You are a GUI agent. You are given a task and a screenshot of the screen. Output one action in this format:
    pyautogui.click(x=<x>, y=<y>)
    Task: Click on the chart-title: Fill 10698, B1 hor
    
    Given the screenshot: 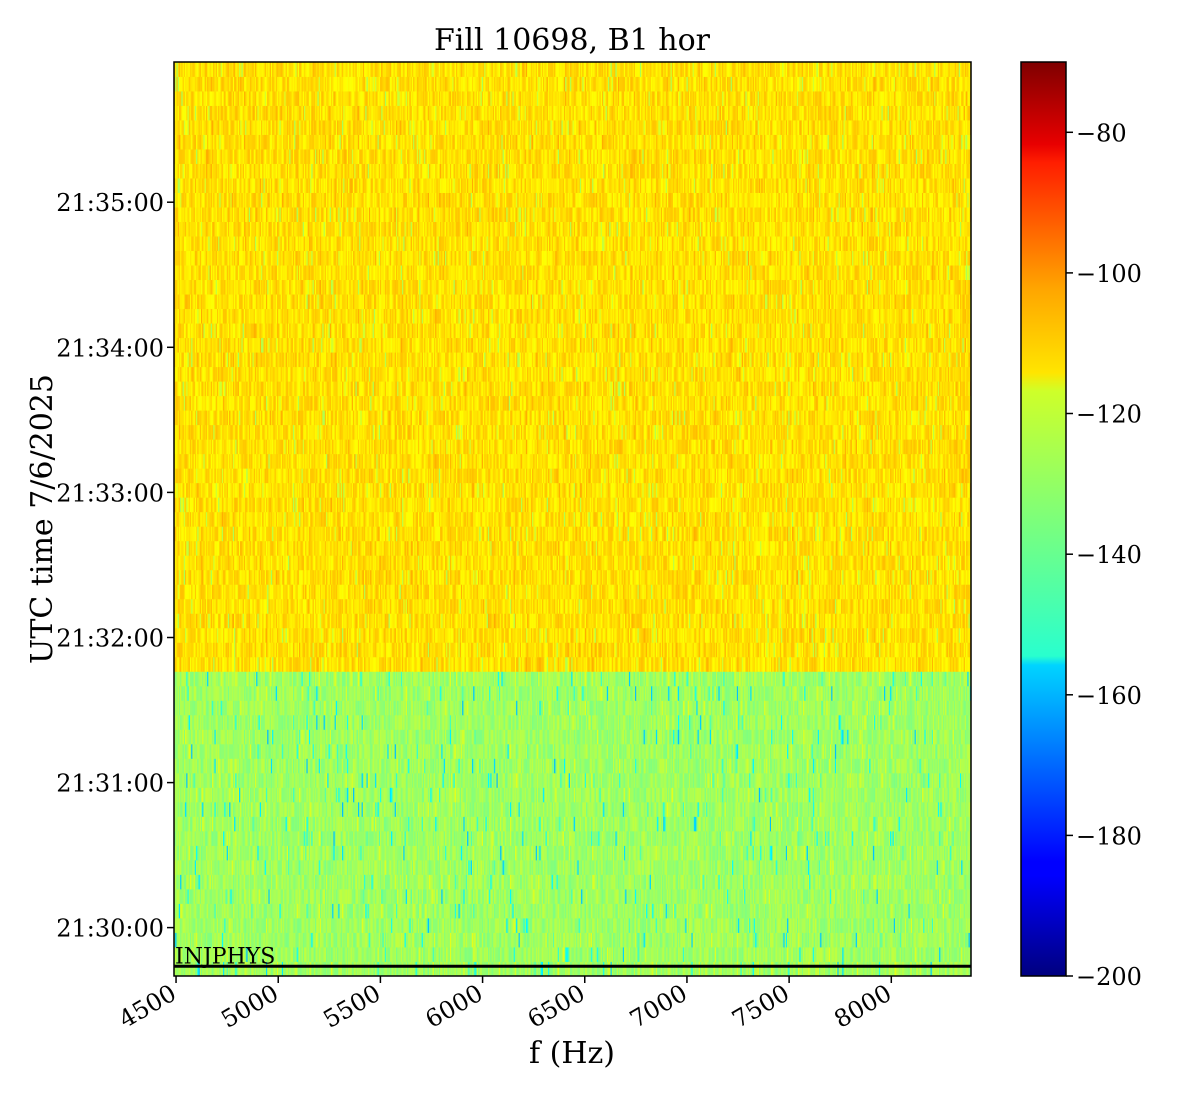 What is the action you would take?
    pyautogui.click(x=572, y=40)
    